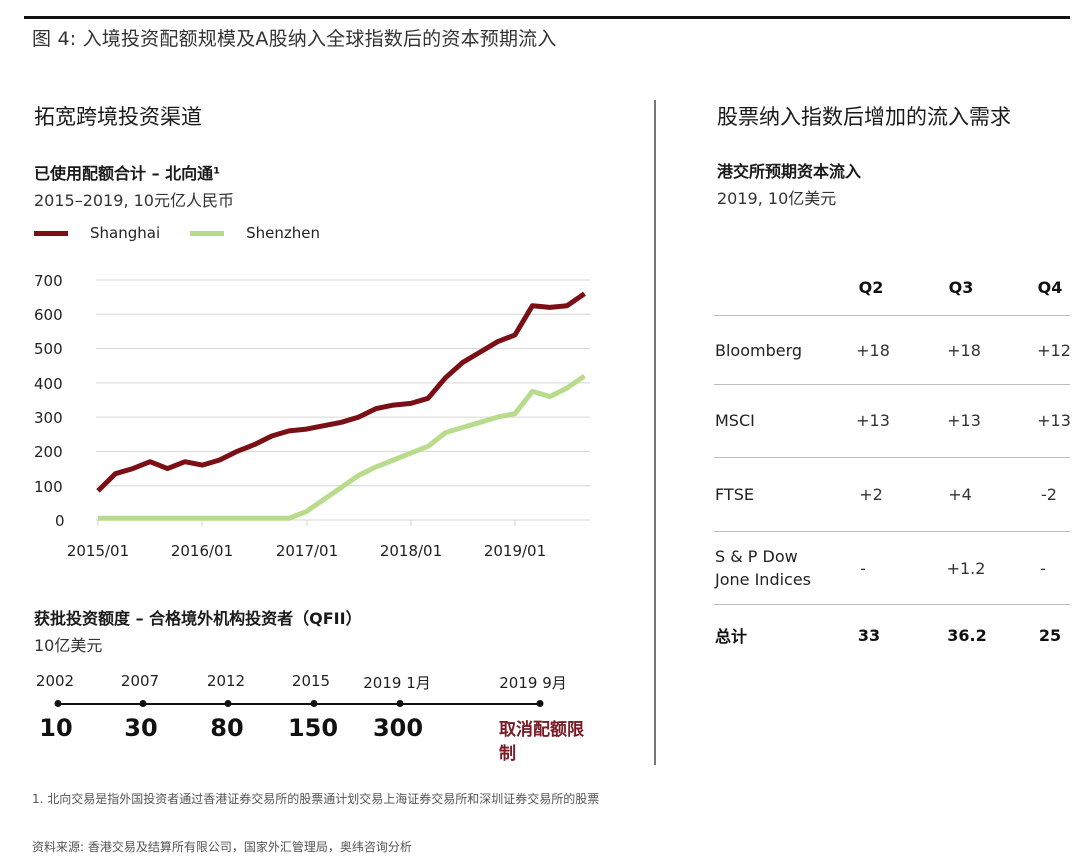  I want to click on right-section-title: 股票纳入指数后增加的流入需求, so click(864, 117).